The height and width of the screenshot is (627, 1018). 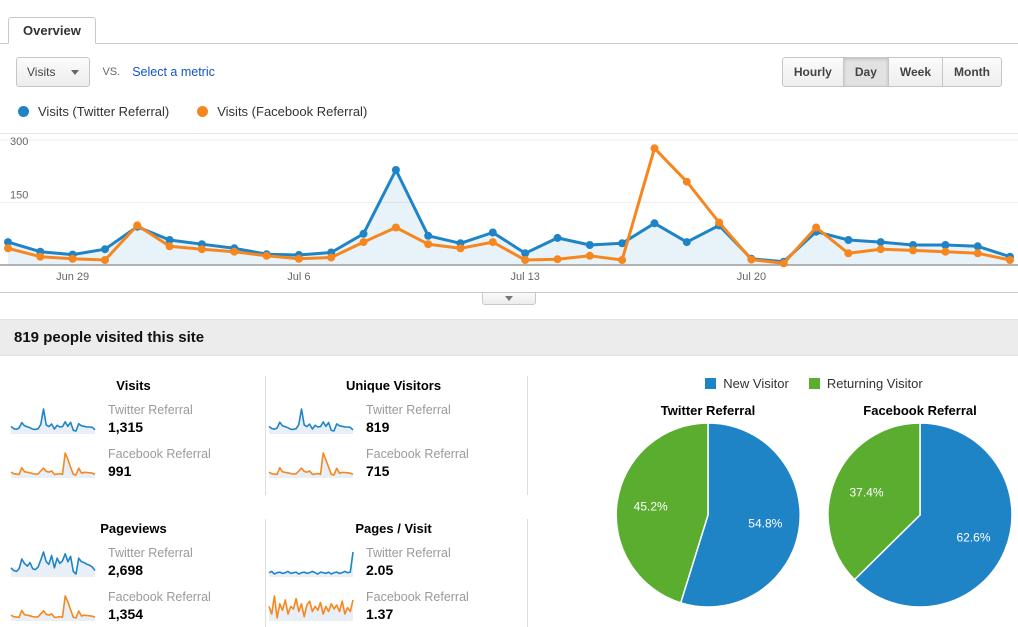 I want to click on metric-row: Facebook Referral 715, so click(x=394, y=463).